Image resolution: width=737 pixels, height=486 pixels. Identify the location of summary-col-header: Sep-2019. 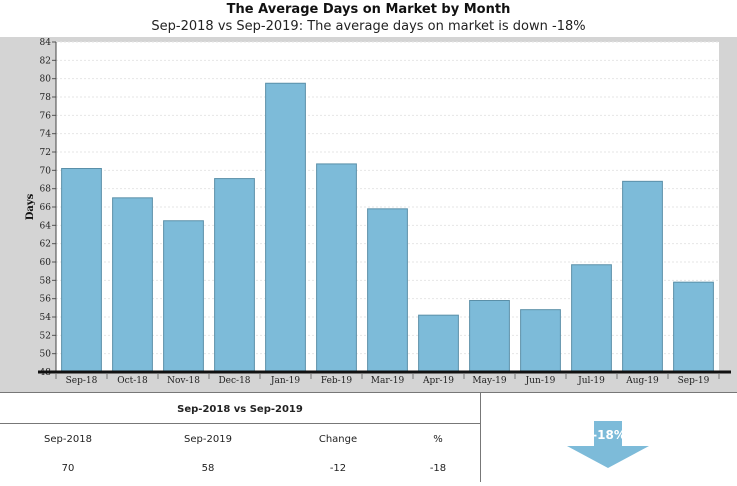
(208, 439).